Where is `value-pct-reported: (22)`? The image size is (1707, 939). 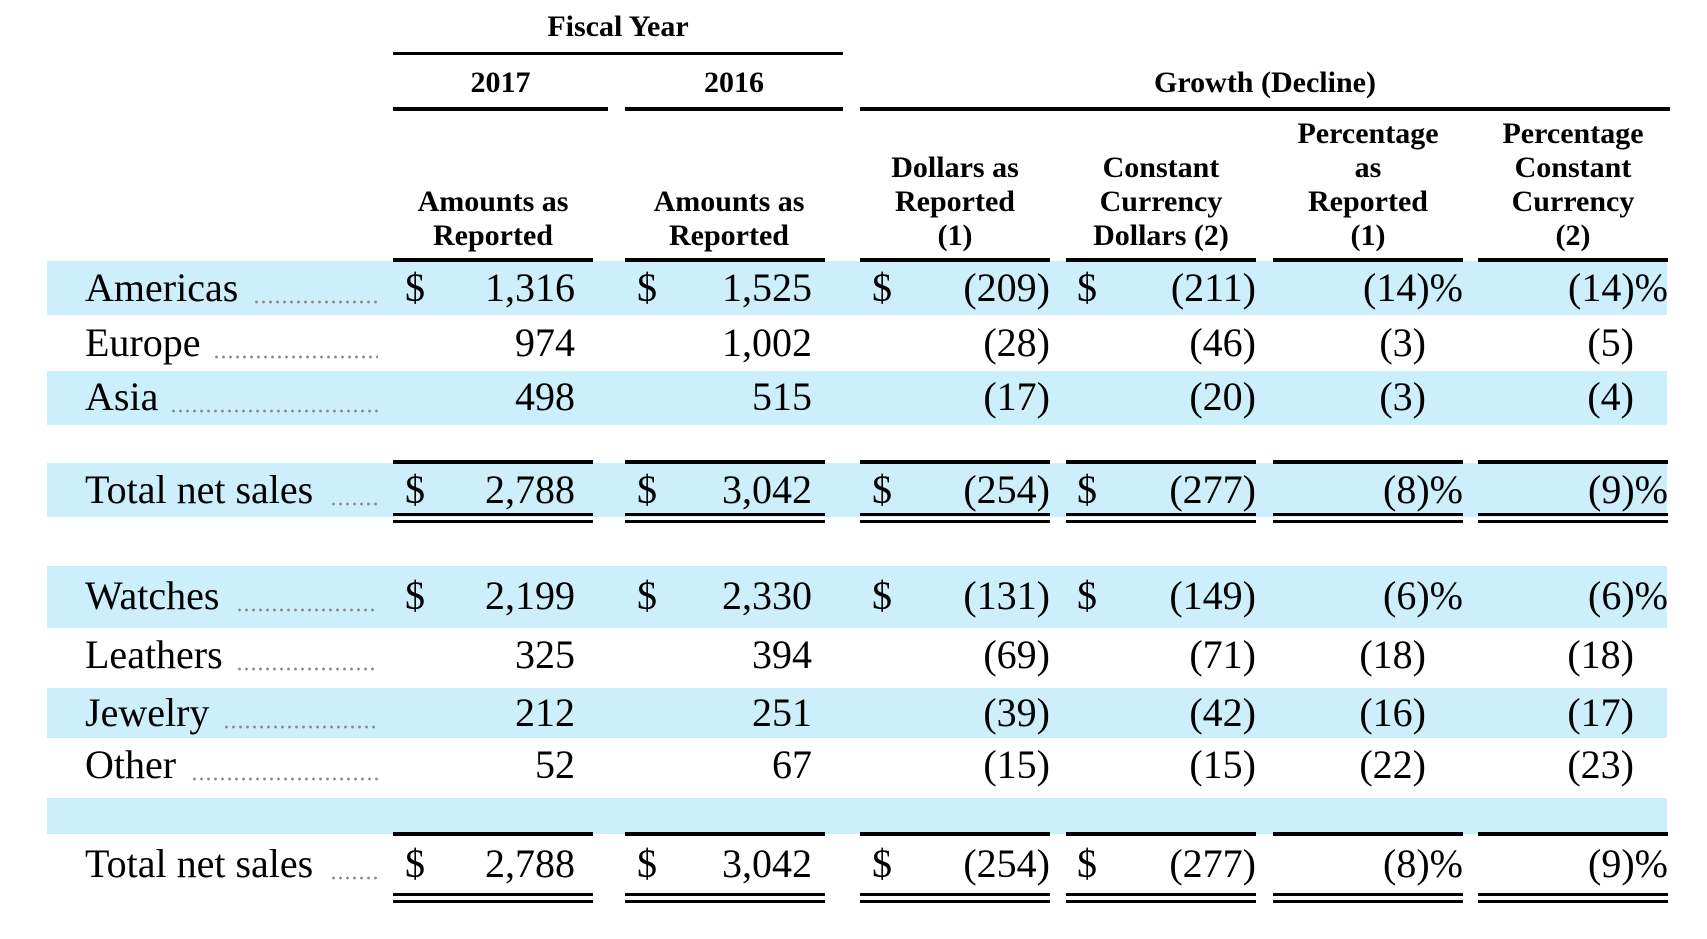 value-pct-reported: (22) is located at coordinates (1392, 764).